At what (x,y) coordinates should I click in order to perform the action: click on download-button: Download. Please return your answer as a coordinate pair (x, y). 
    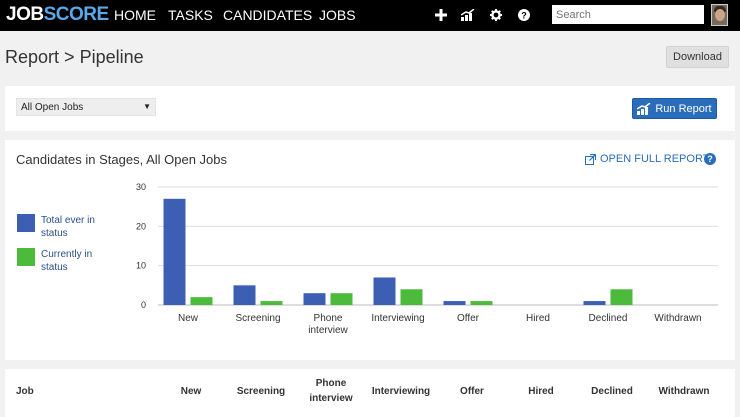
    Looking at the image, I should click on (697, 57).